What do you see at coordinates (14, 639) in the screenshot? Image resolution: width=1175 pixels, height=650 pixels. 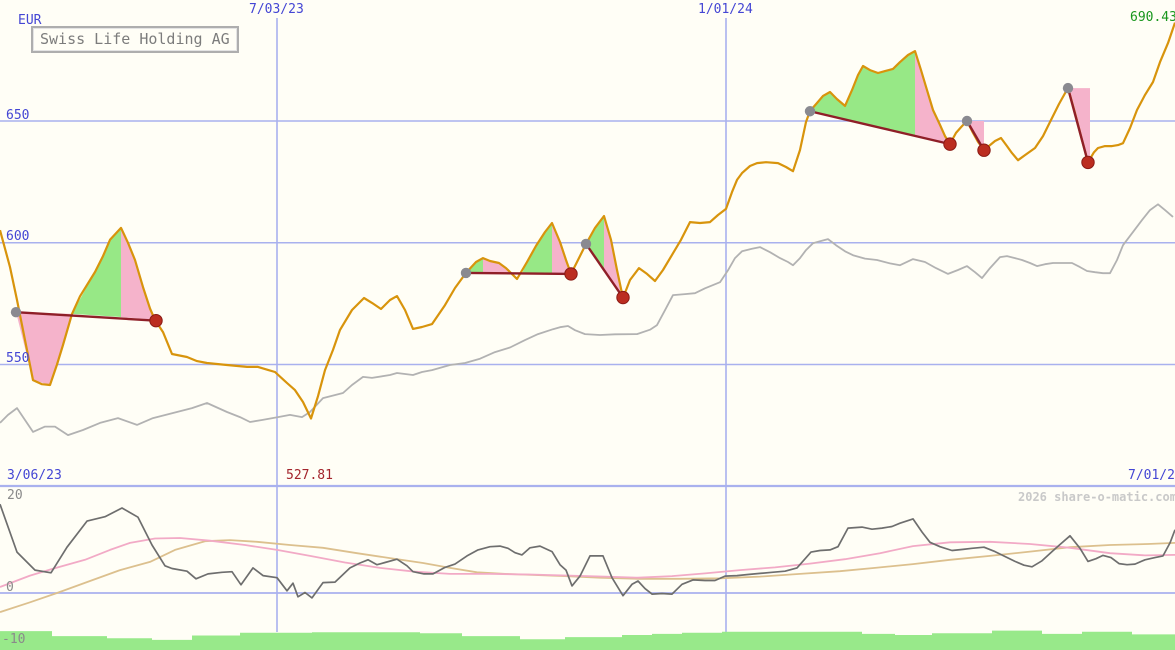 I see `indicator-tick-neg10: -10` at bounding box center [14, 639].